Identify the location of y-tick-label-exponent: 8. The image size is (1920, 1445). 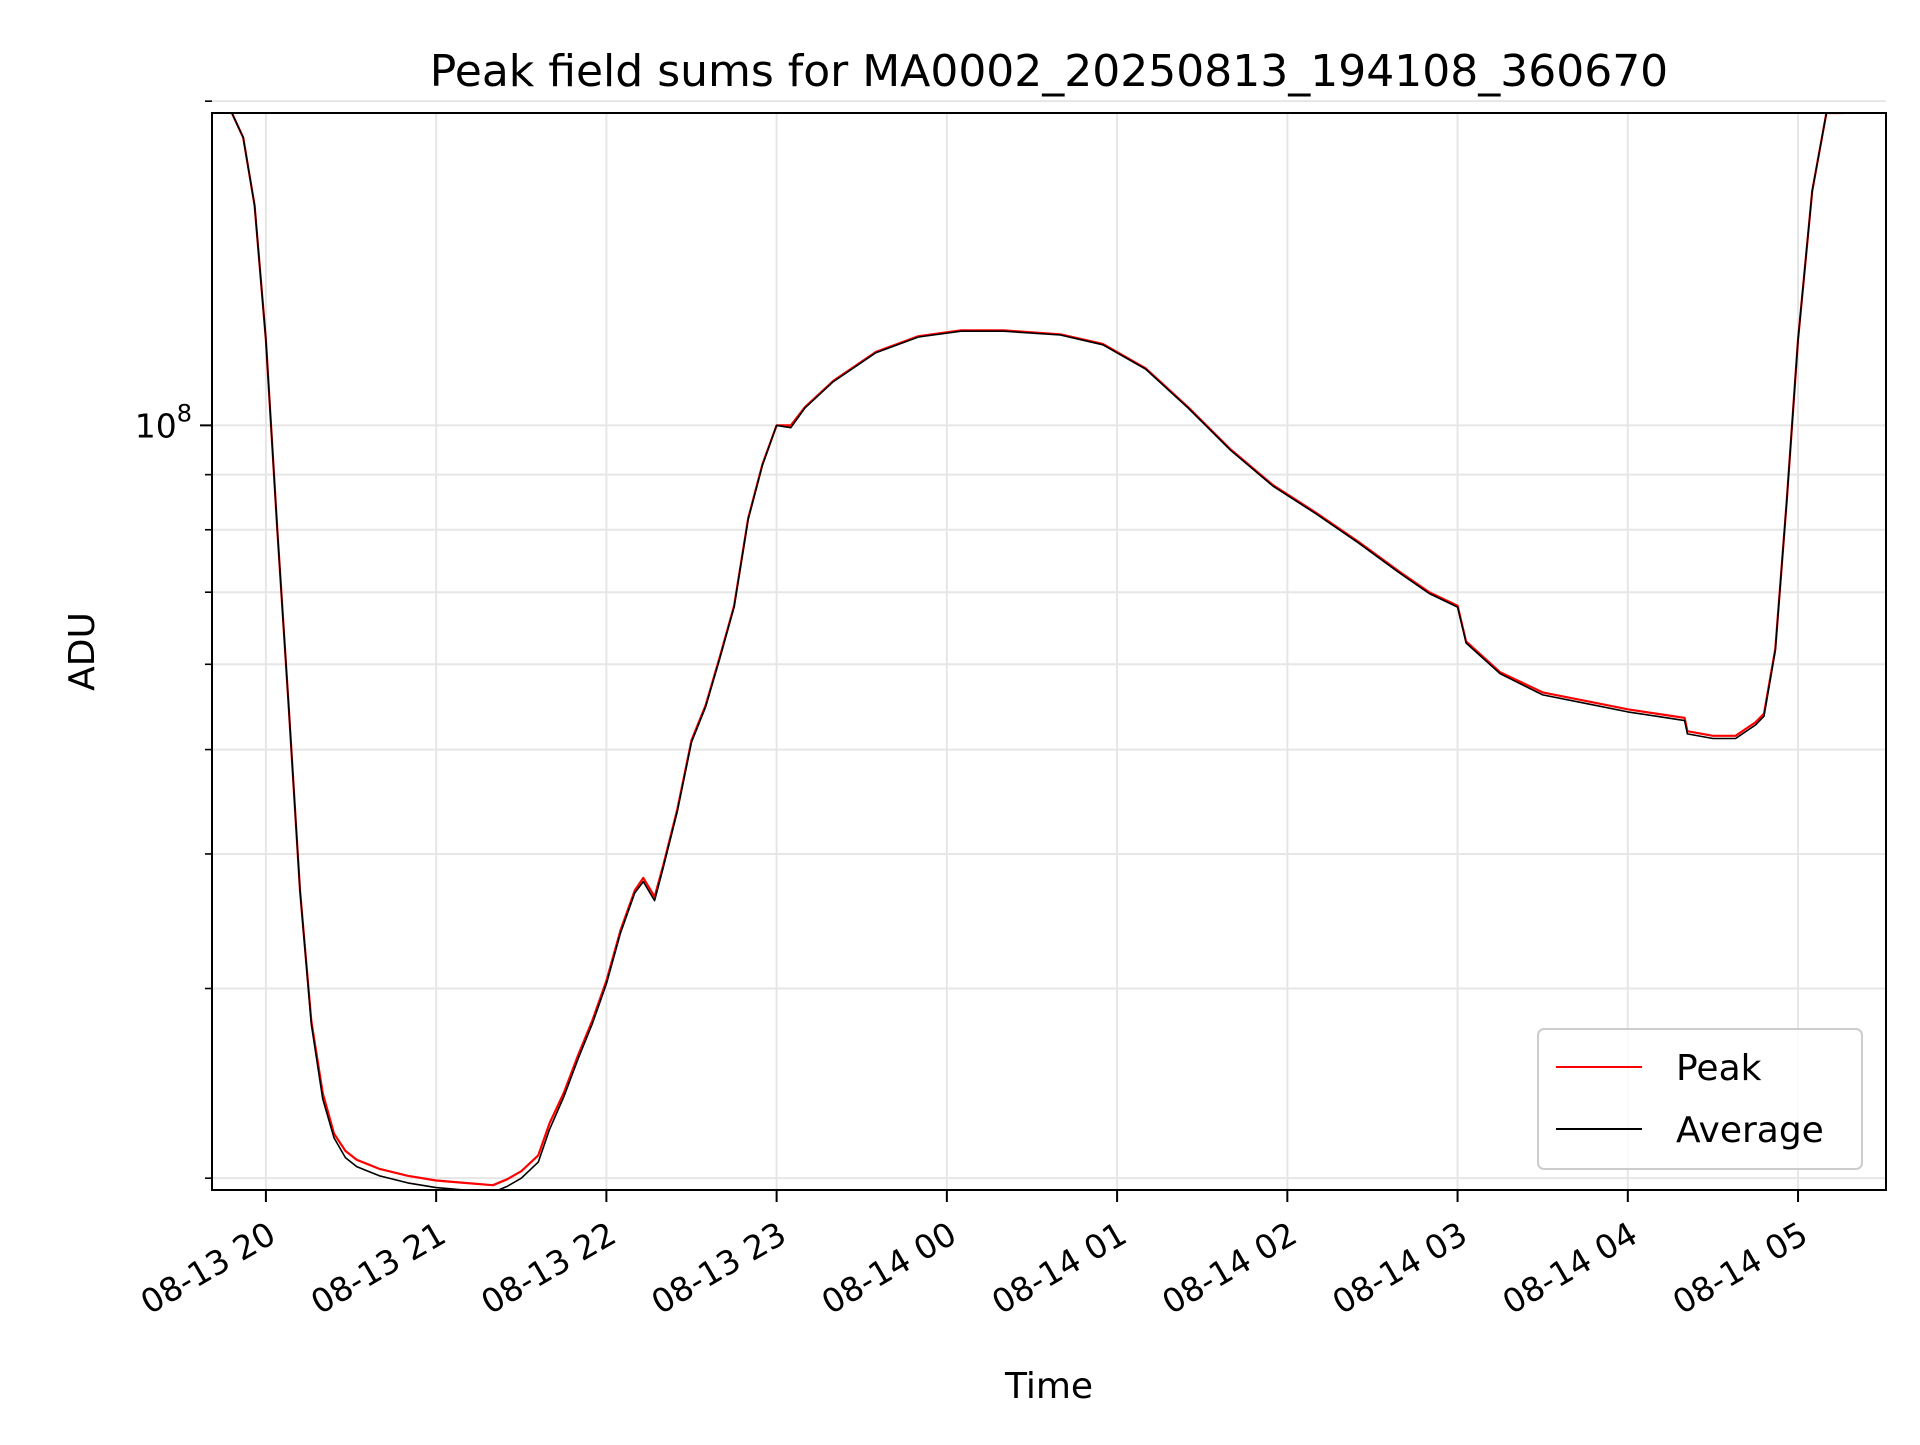
(184, 413).